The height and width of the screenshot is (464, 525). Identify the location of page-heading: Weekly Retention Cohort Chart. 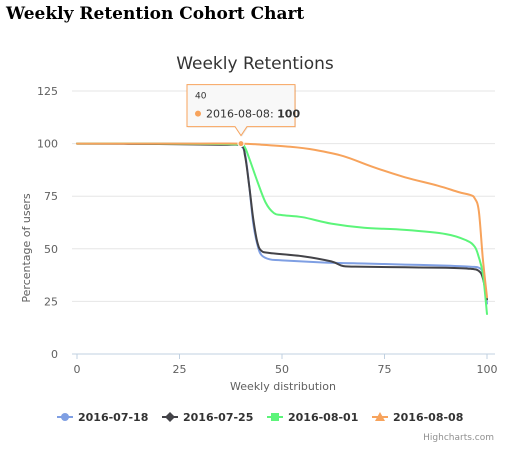
(155, 14).